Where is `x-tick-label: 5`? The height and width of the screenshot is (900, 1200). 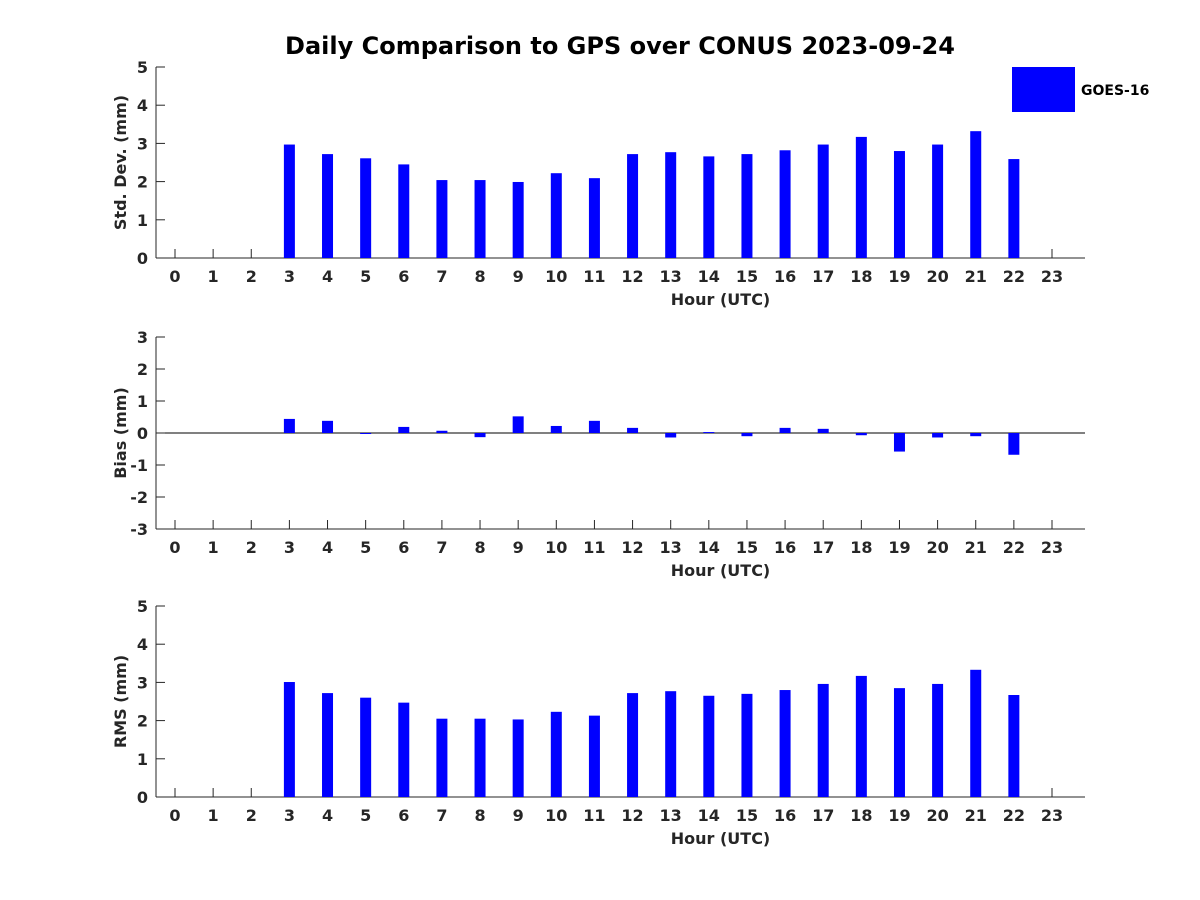
x-tick-label: 5 is located at coordinates (365, 547).